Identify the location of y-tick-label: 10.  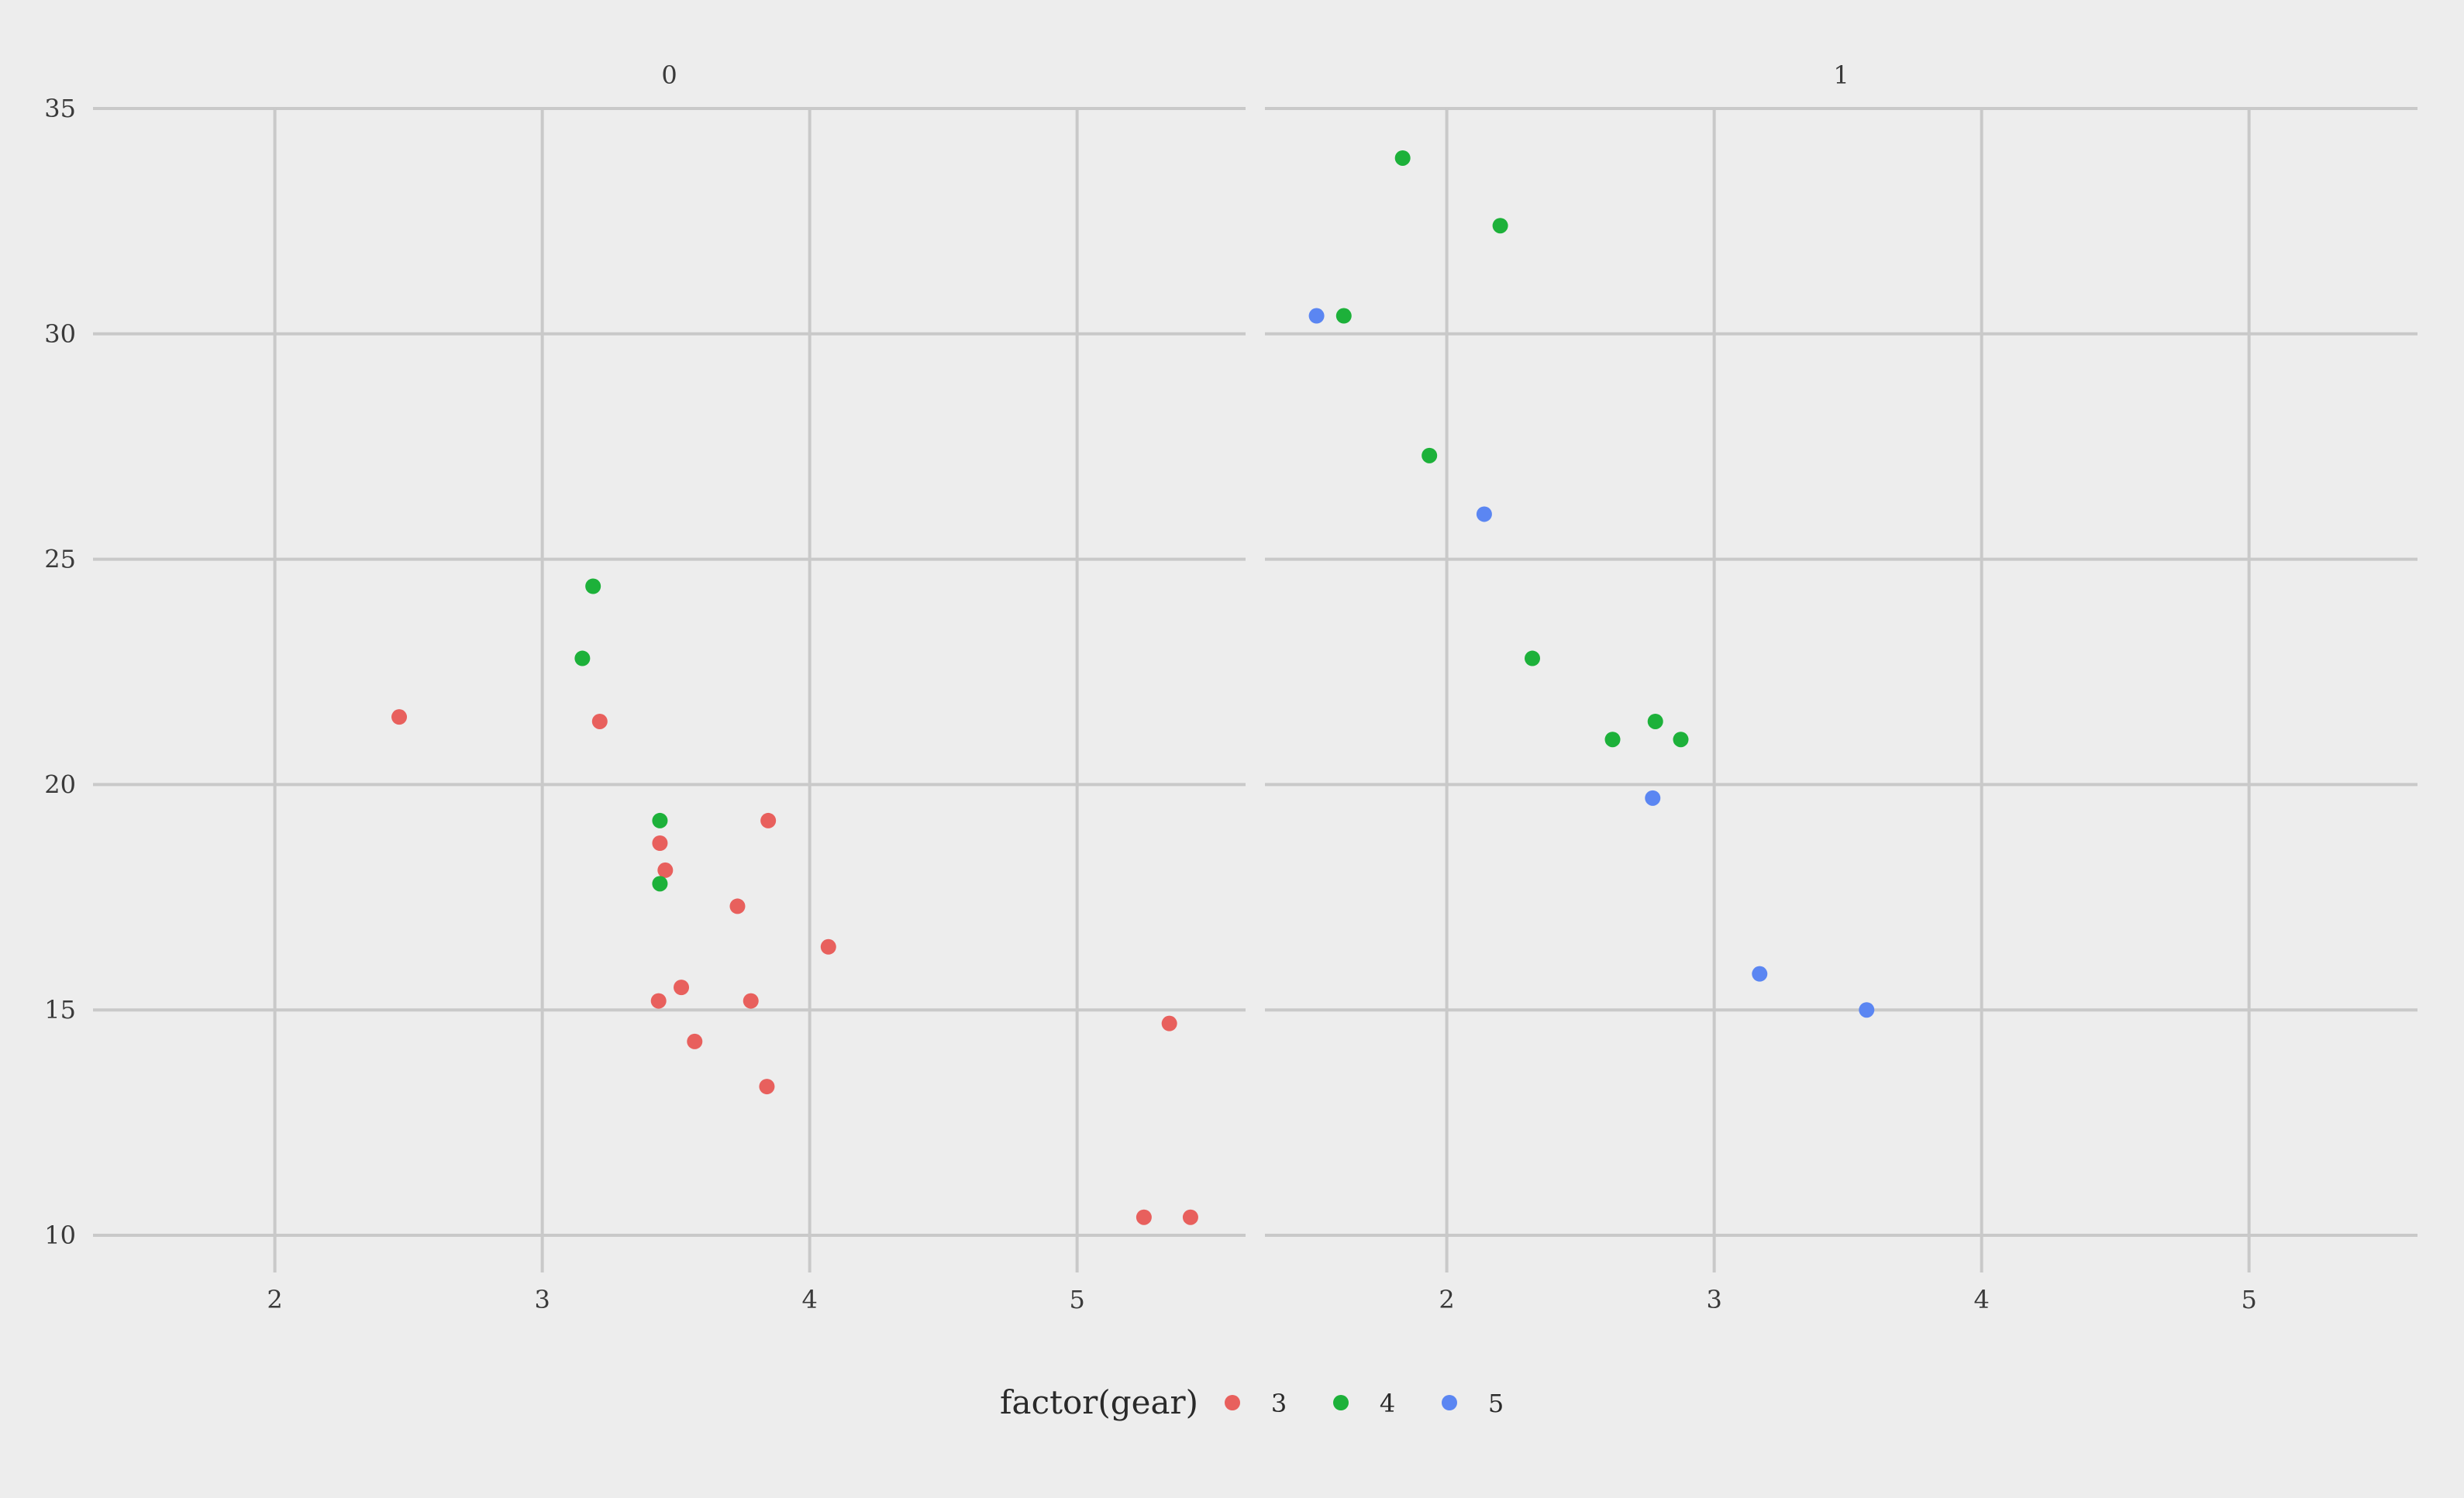
(60, 1235).